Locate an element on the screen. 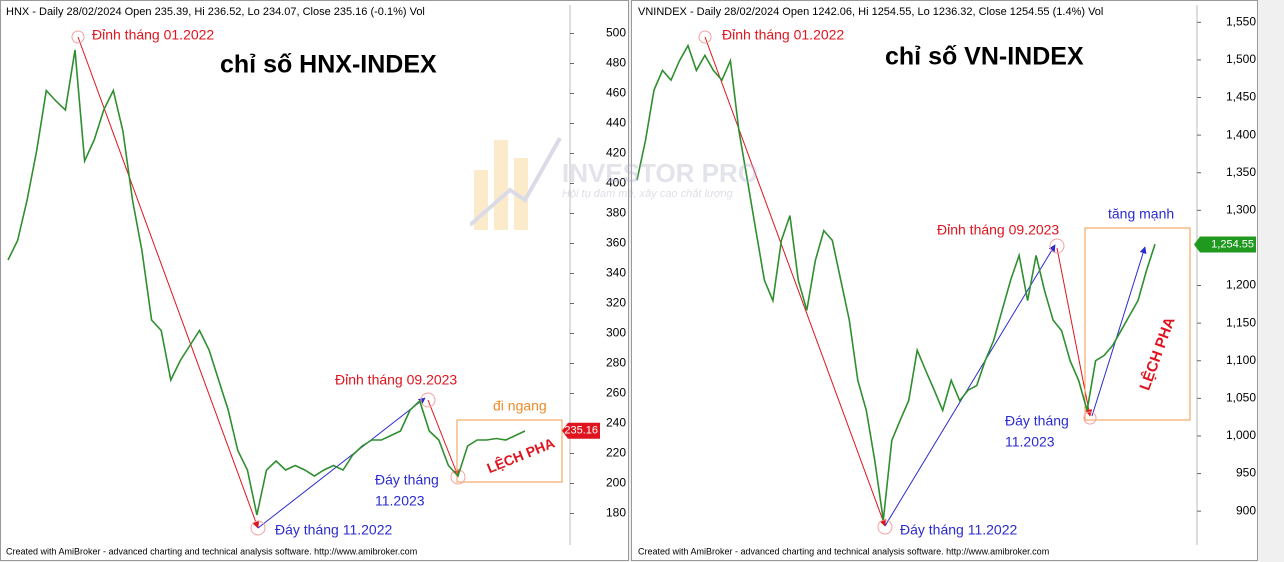 The width and height of the screenshot is (1284, 562). y-tick-label: 440 is located at coordinates (616, 123).